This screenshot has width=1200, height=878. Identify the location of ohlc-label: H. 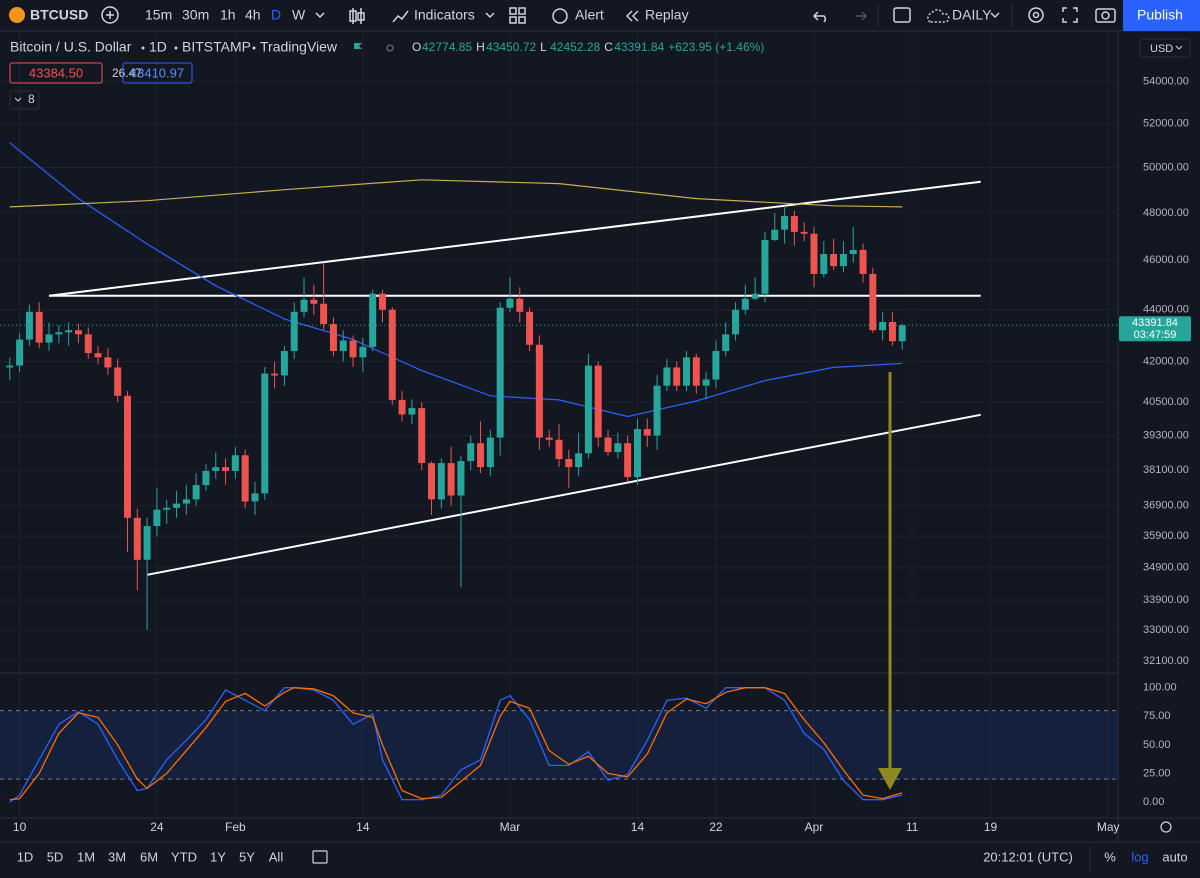
(480, 47).